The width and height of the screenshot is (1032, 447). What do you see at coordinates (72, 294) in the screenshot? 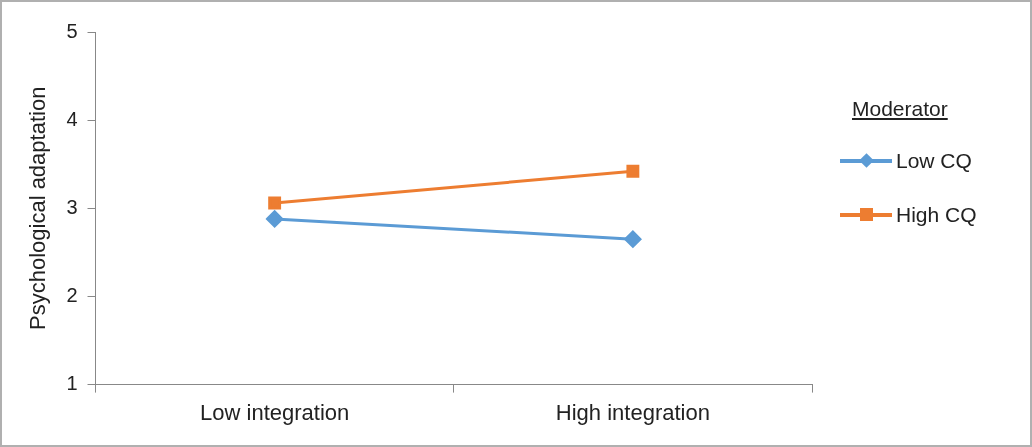
I see `y-tick-label: 2` at bounding box center [72, 294].